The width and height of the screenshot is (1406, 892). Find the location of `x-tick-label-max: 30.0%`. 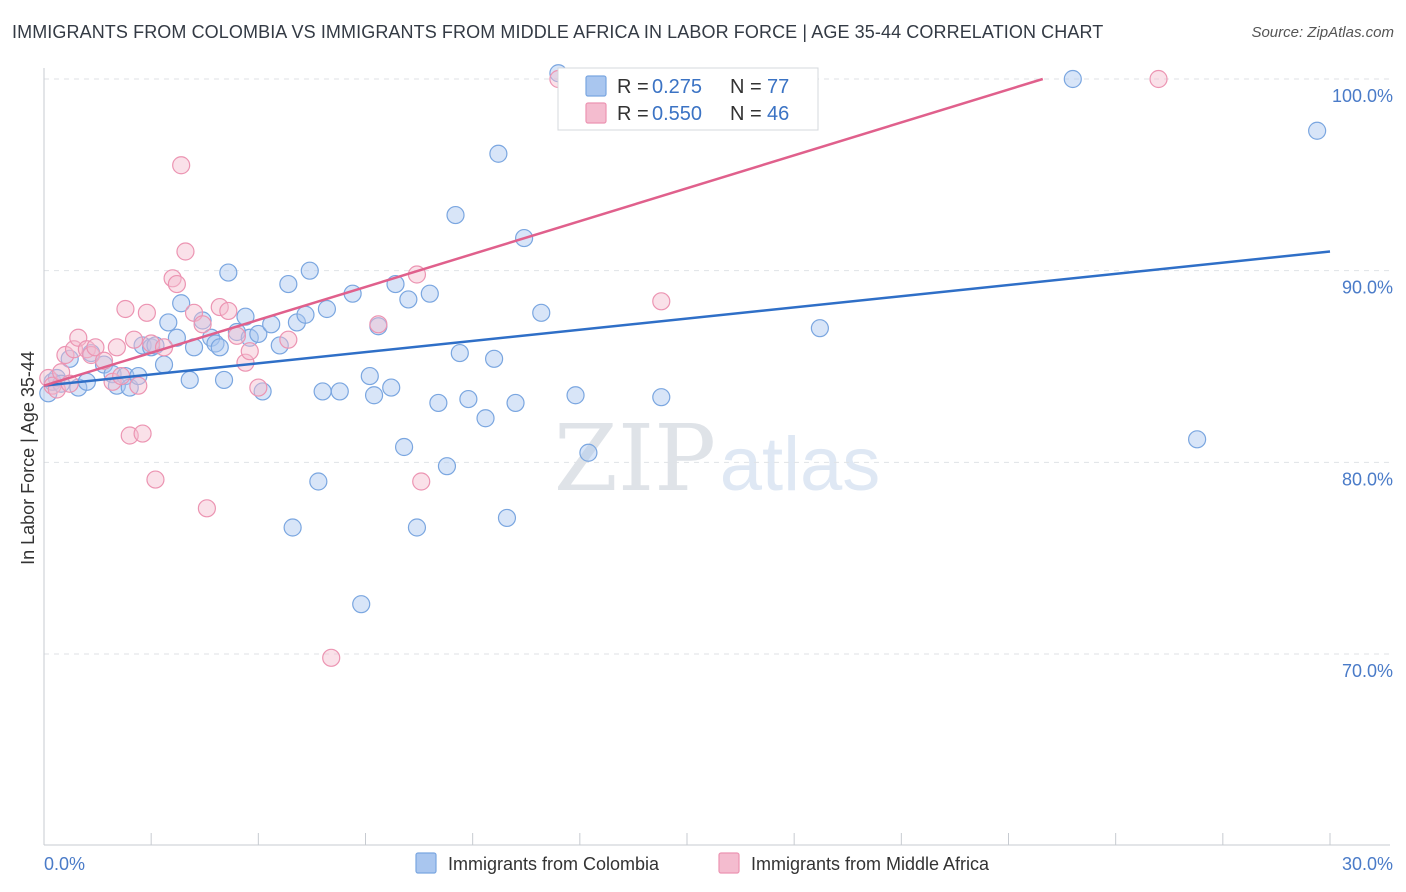

x-tick-label-max: 30.0% is located at coordinates (1367, 864).